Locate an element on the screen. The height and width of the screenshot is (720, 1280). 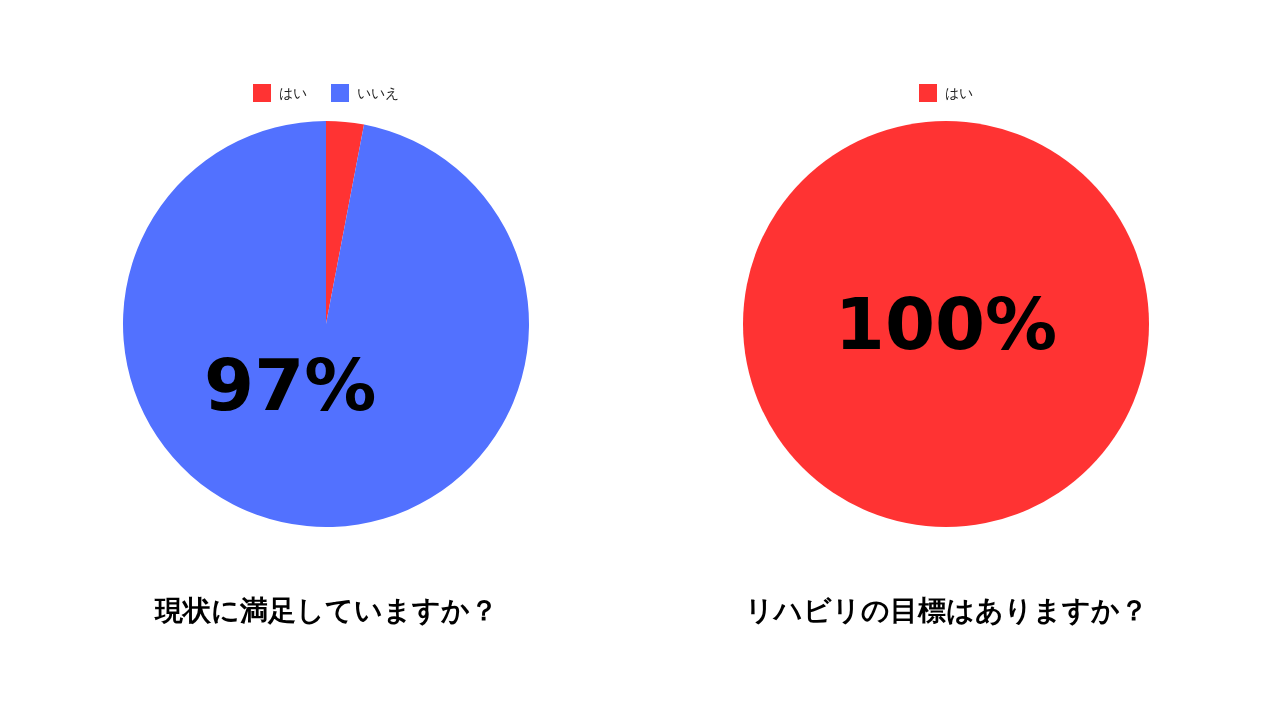
text: 現状に満足していますか？ is located at coordinates (325, 610).